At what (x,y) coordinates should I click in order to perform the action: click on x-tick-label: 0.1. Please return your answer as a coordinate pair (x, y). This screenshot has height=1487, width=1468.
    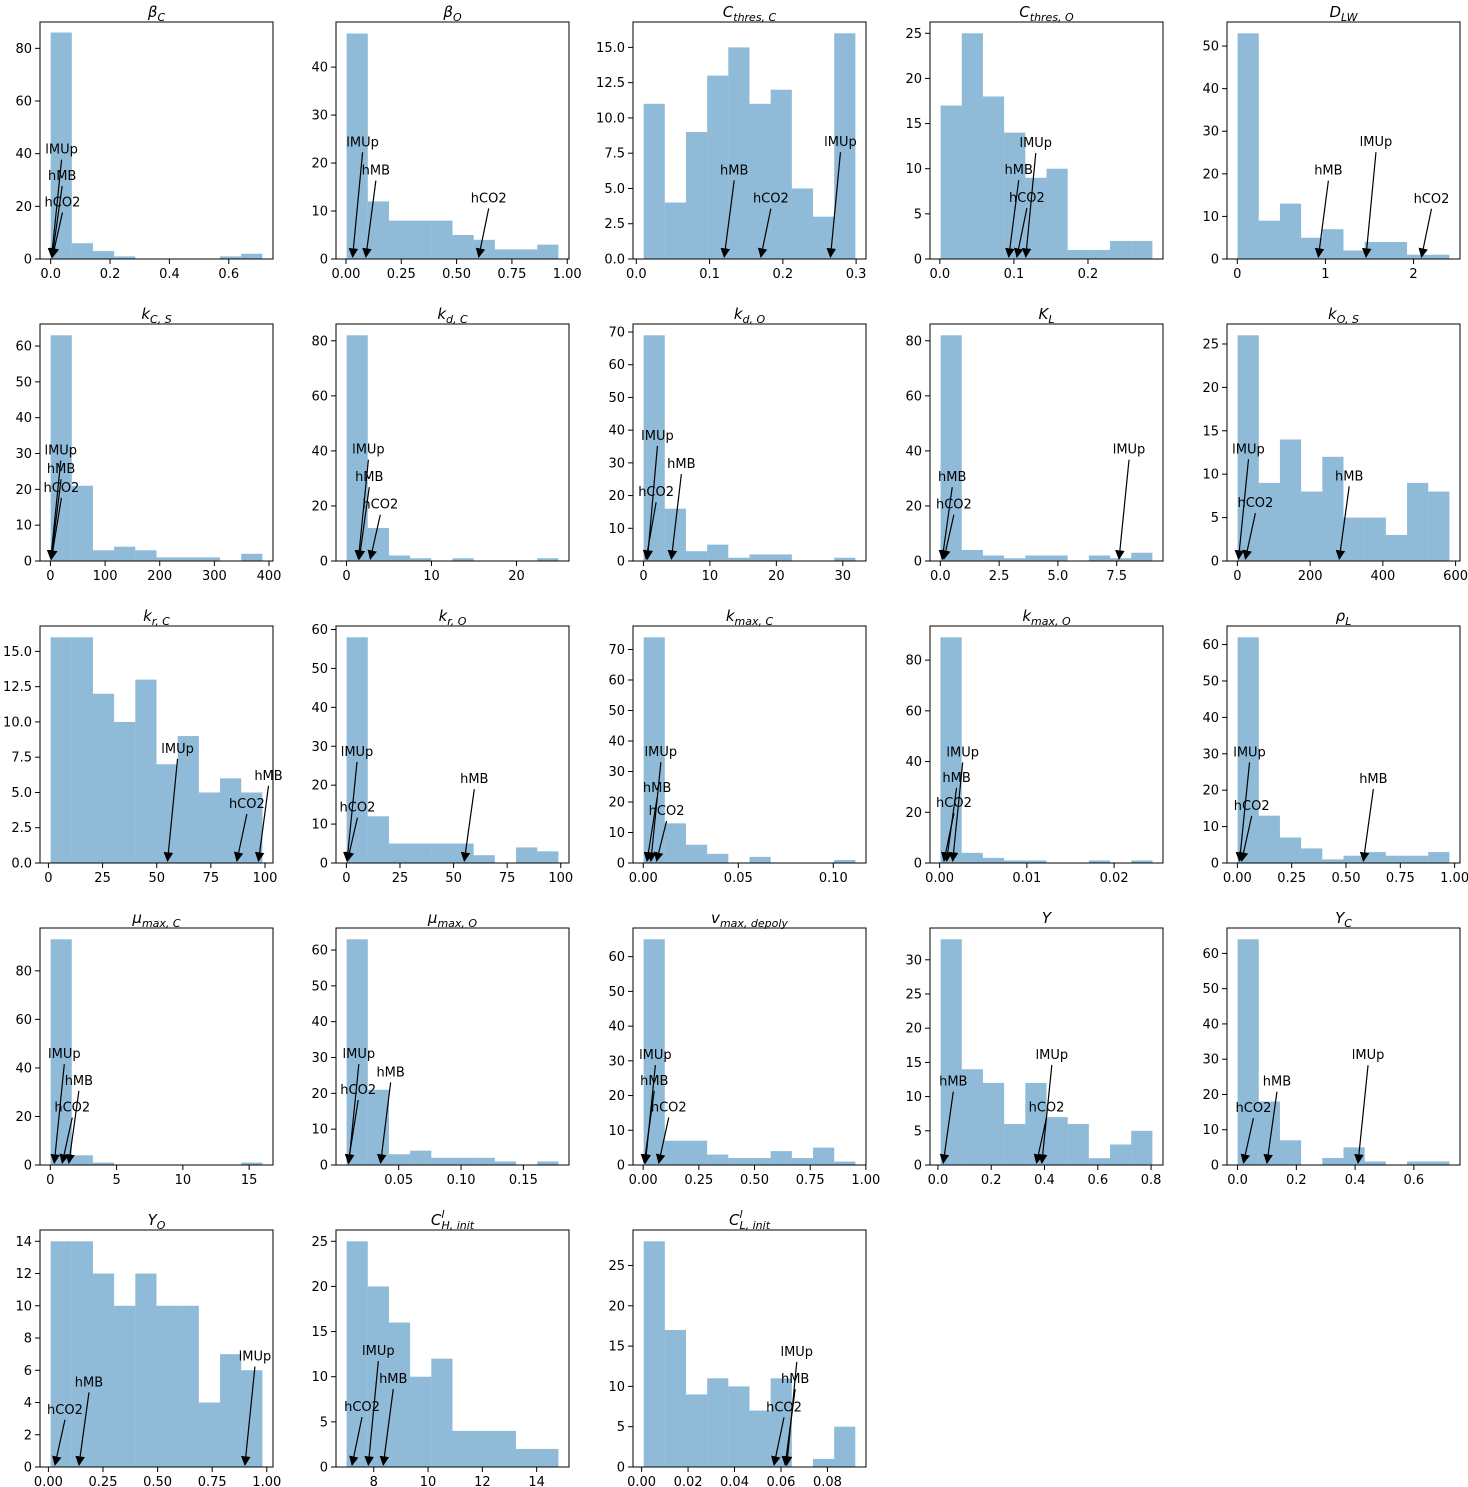
    Looking at the image, I should click on (1014, 274).